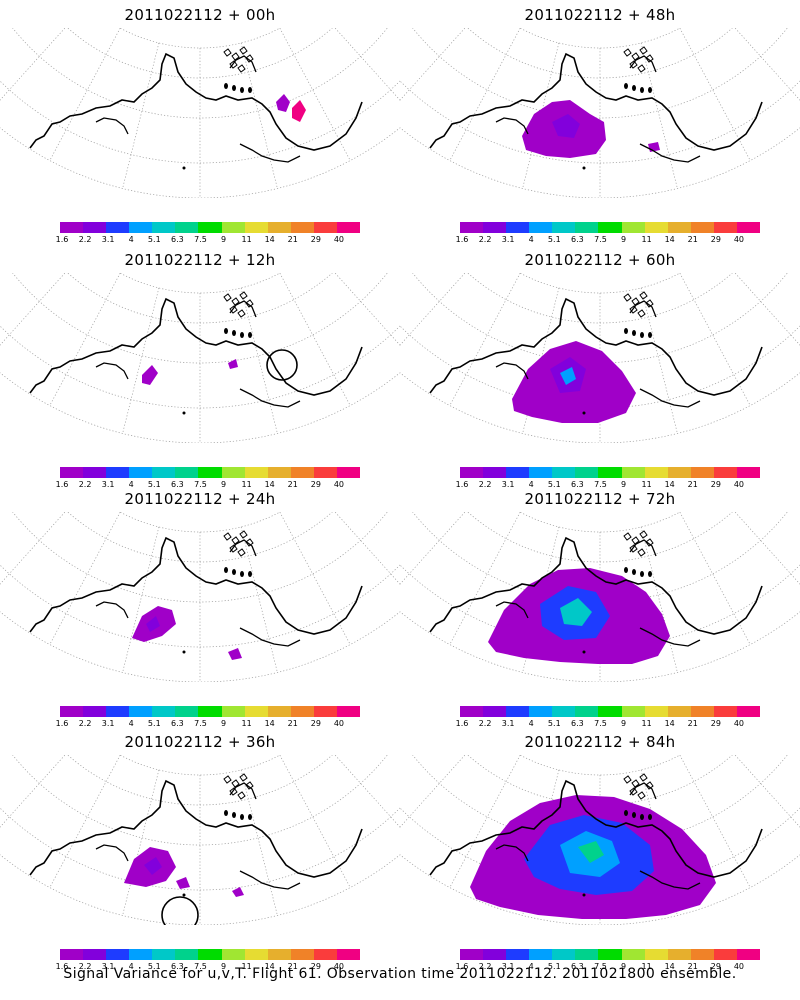 Image resolution: width=800 pixels, height=1000 pixels. I want to click on colorbar, so click(210, 954).